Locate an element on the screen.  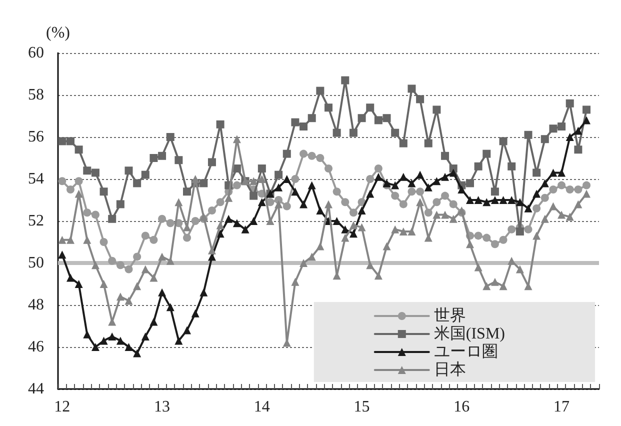
y-tick-label: 48 is located at coordinates (36, 305).